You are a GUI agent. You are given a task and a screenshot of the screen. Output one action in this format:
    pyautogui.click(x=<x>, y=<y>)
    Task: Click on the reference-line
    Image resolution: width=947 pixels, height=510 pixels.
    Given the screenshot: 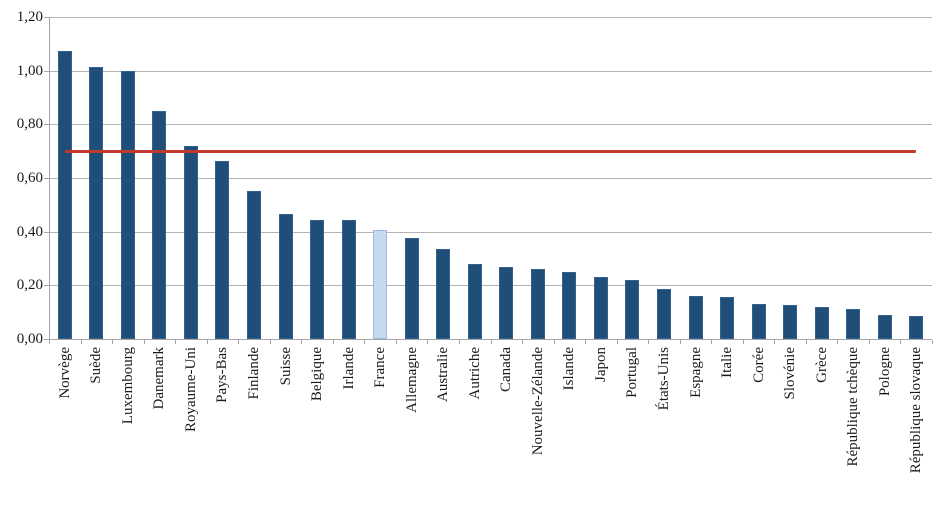 What is the action you would take?
    pyautogui.click(x=490, y=151)
    